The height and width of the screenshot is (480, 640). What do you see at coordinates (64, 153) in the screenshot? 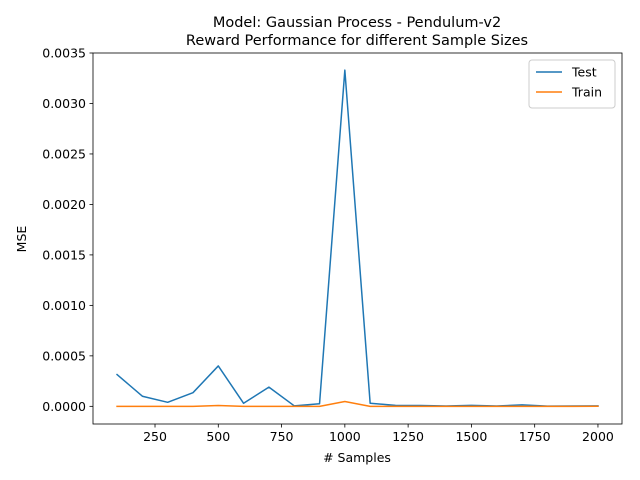
I see `y-tick-label: 0.0025` at bounding box center [64, 153].